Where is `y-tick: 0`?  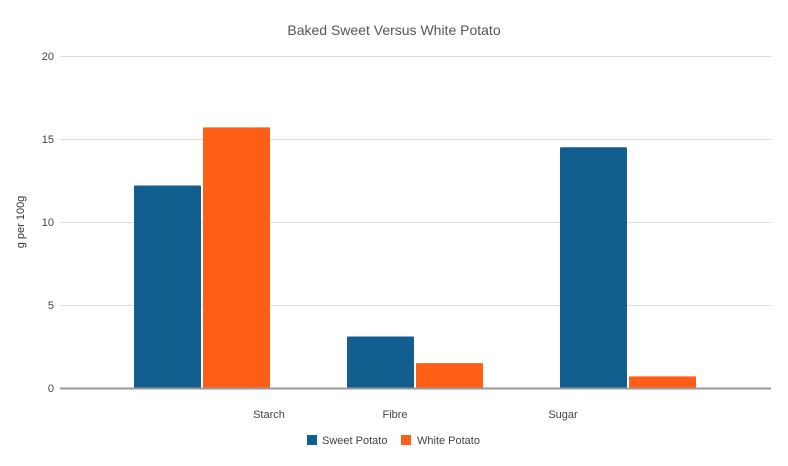 y-tick: 0 is located at coordinates (51, 389).